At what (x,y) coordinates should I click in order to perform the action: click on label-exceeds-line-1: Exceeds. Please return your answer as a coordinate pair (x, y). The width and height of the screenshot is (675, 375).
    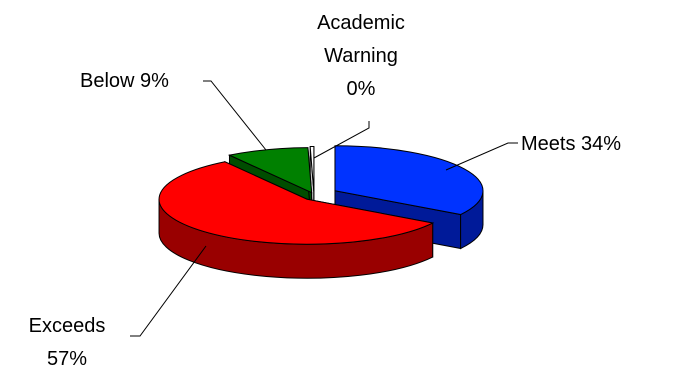
    Looking at the image, I should click on (67, 326).